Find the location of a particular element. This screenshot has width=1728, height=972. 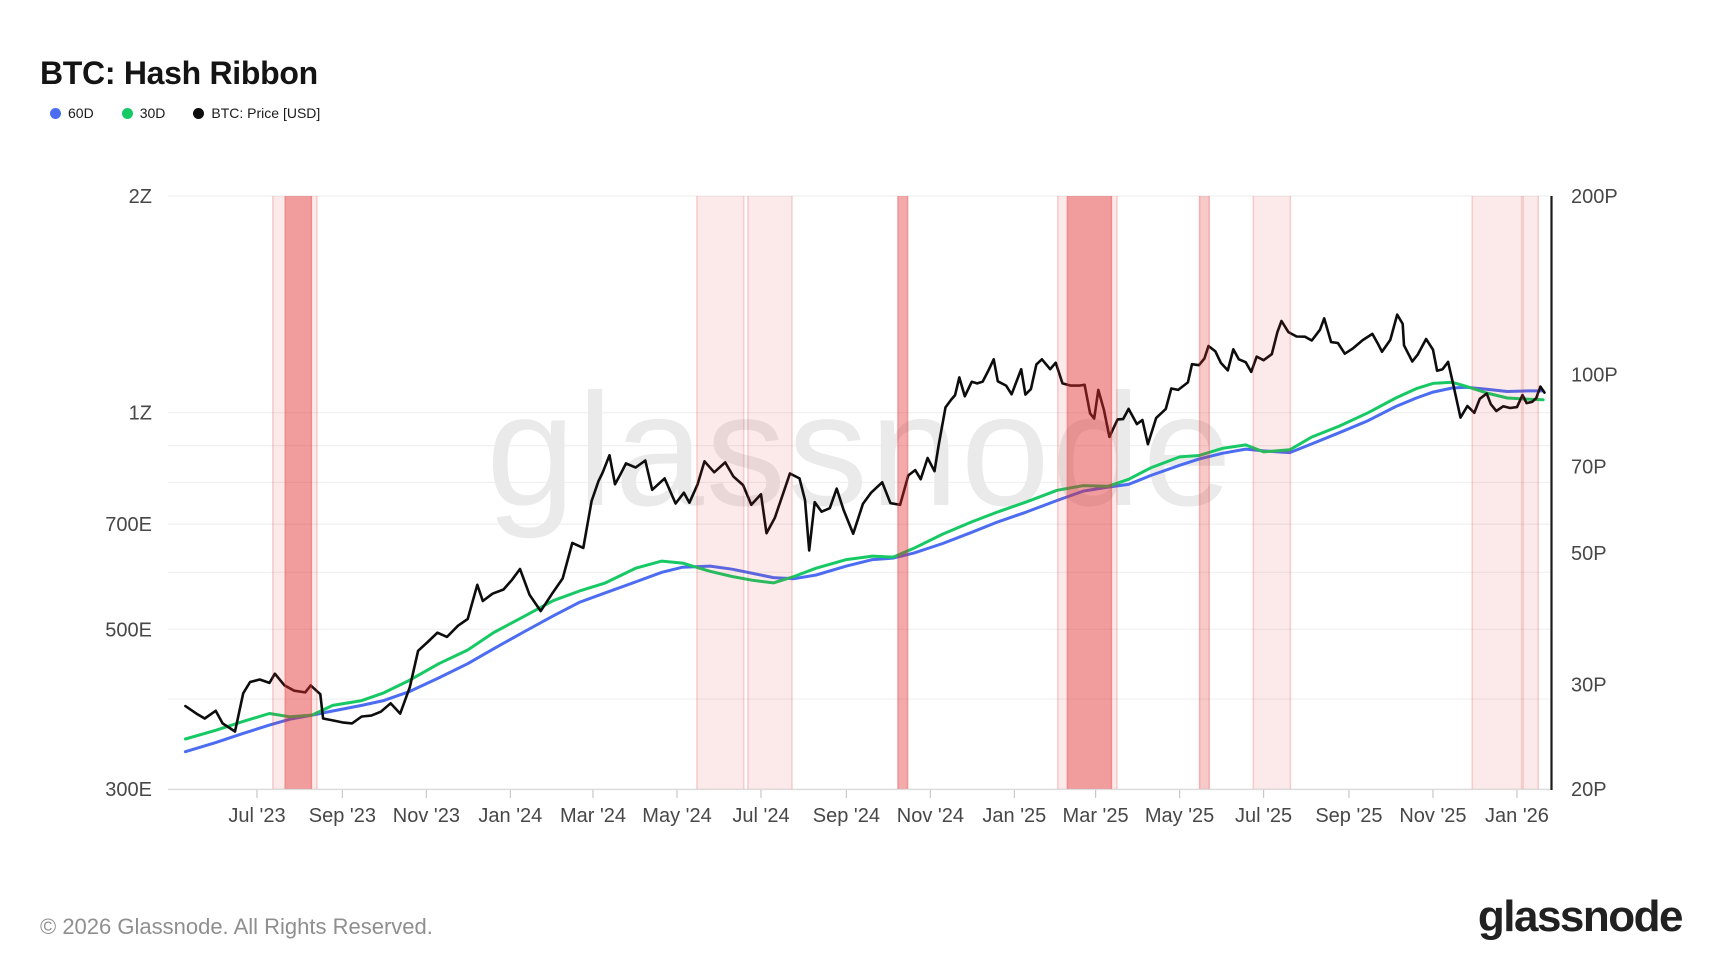

right-axis-label: 200P is located at coordinates (1594, 197).